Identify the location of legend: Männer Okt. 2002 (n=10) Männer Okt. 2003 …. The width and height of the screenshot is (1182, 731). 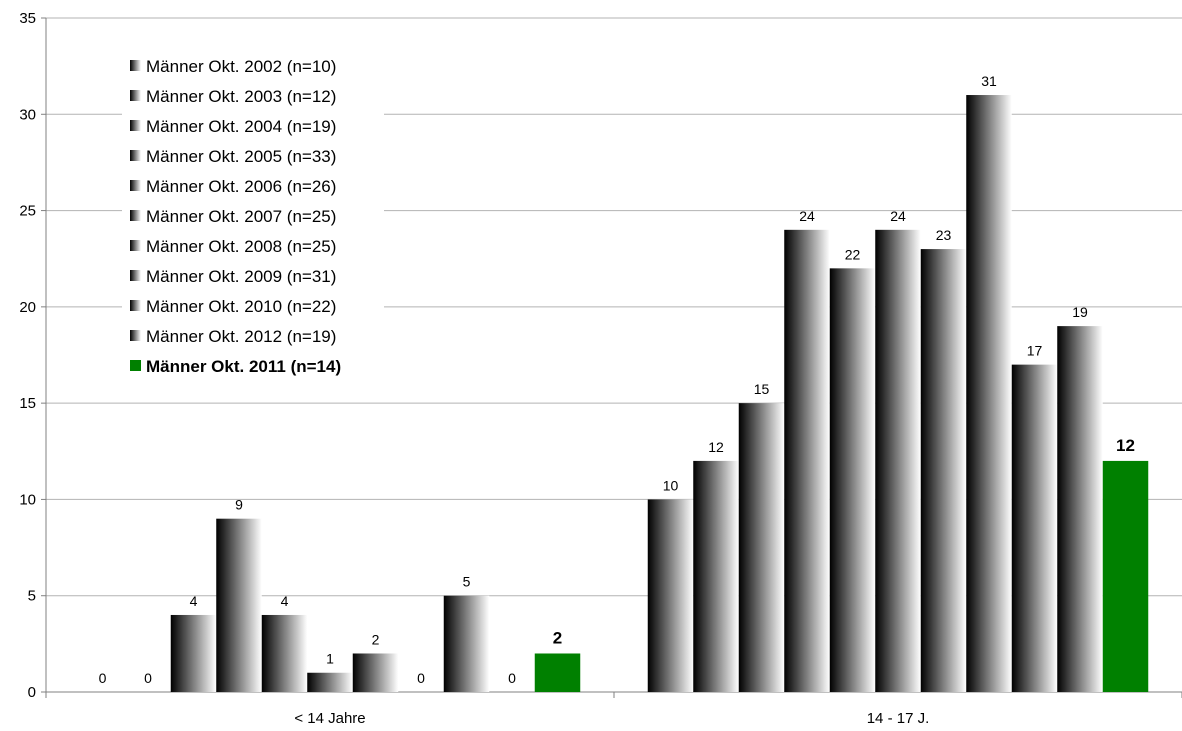
(253, 216).